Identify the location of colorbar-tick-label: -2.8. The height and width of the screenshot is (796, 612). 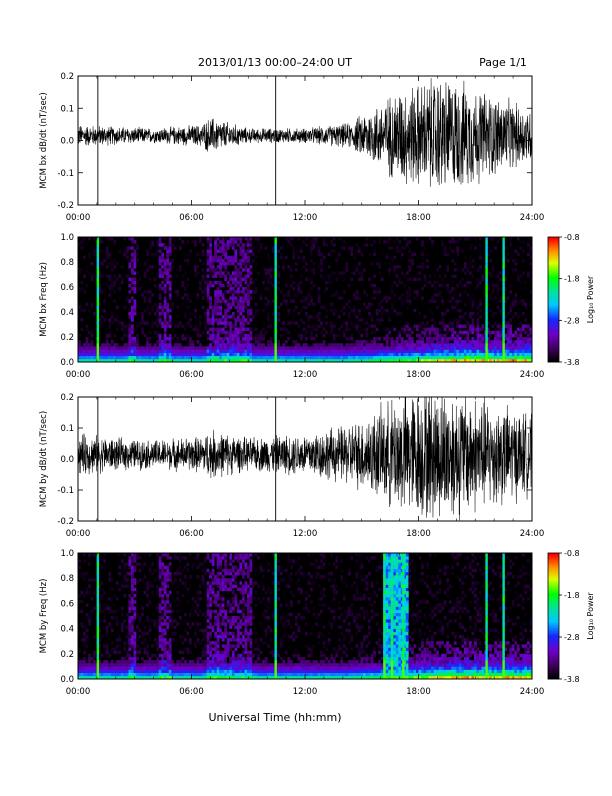
(572, 320).